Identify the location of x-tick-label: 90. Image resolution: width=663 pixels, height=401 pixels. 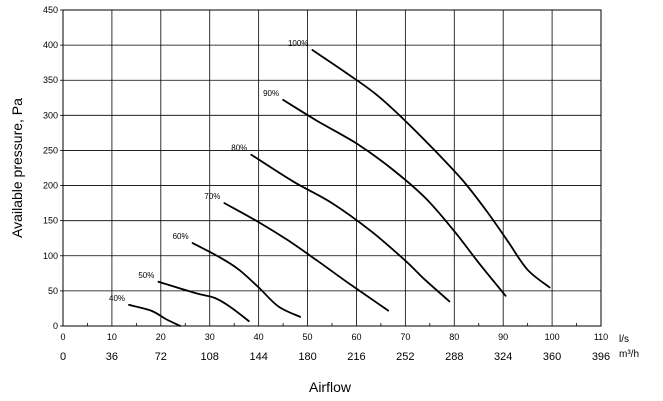
(503, 337).